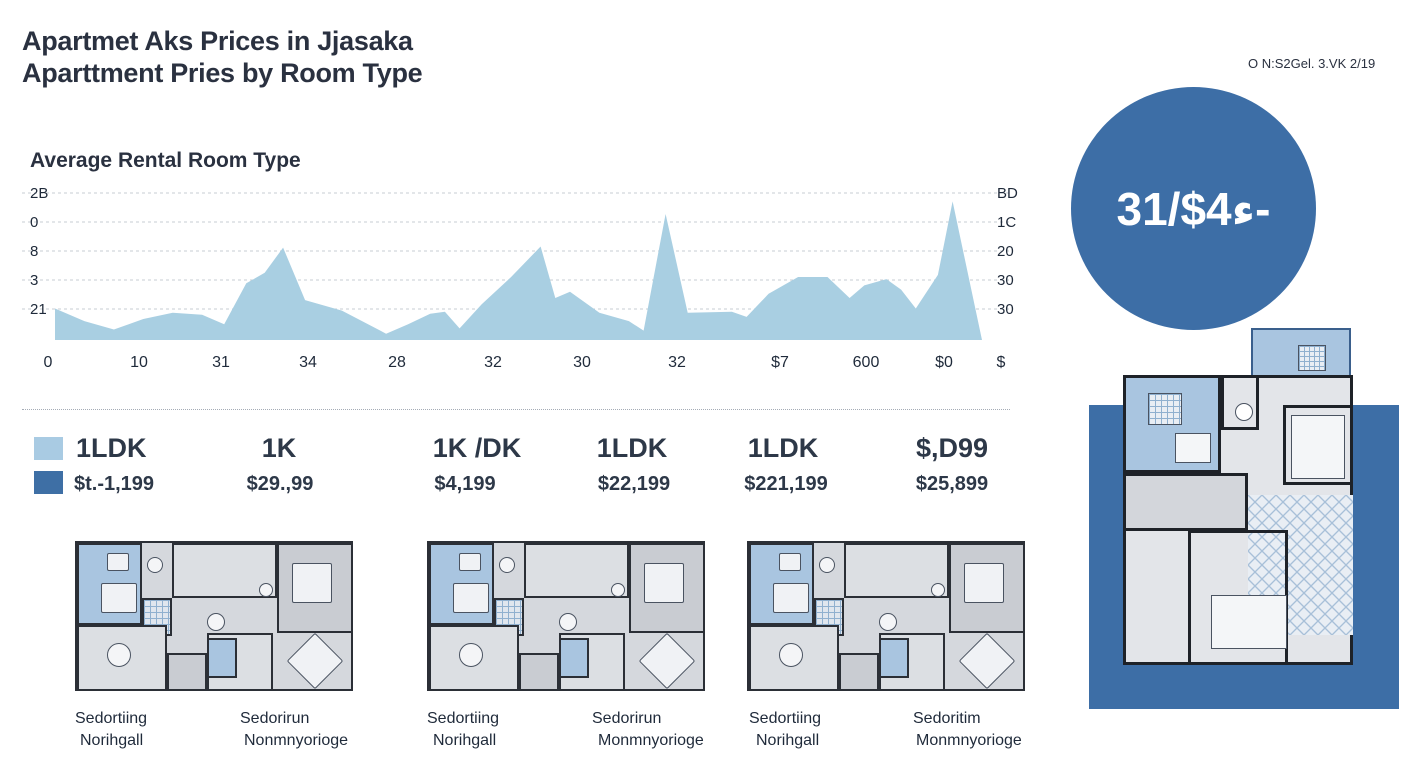  I want to click on page-title: Apartmet Aks Prices in Jjasaka, so click(217, 41).